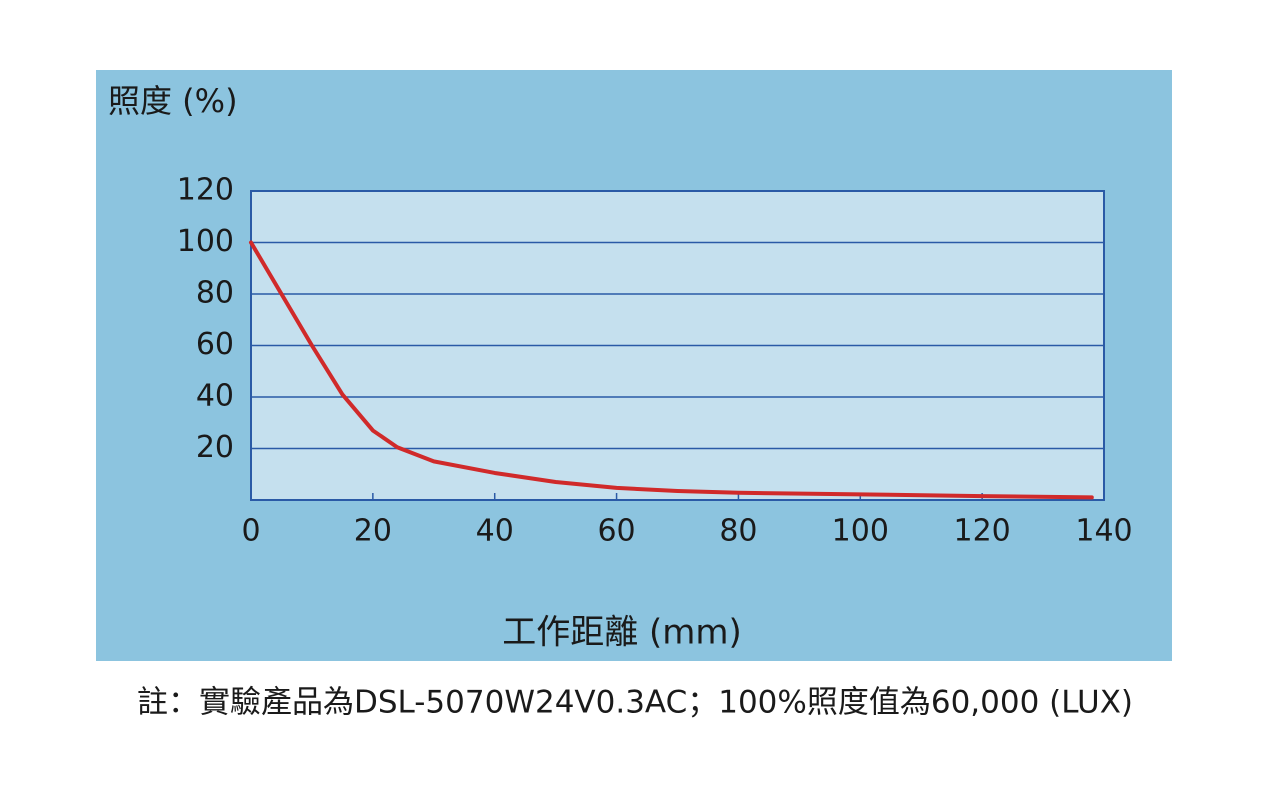  Describe the element at coordinates (982, 531) in the screenshot. I see `x-tick-label: 120` at that location.